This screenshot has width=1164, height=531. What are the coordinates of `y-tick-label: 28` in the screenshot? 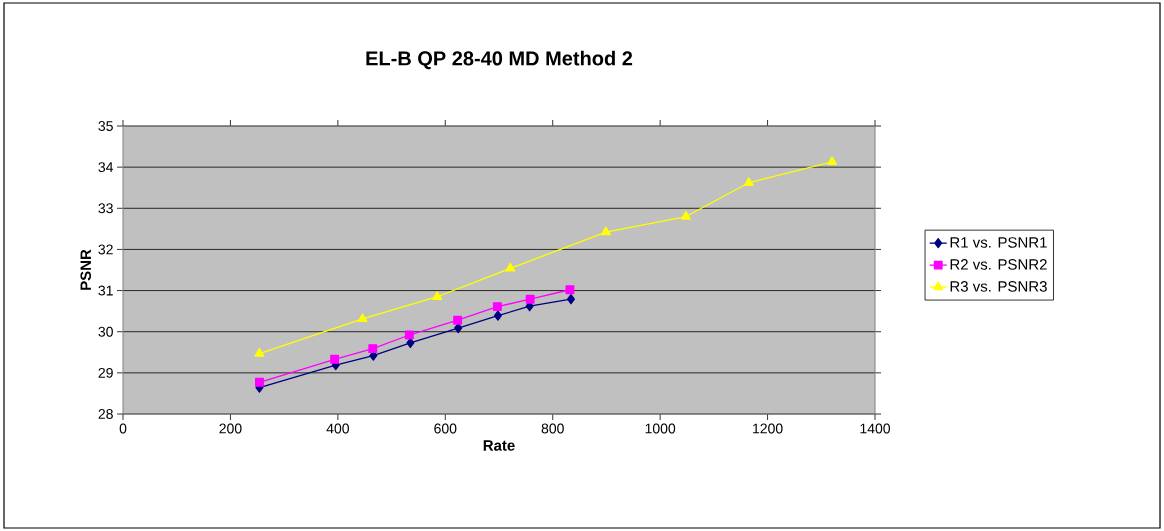 It's located at (105, 414).